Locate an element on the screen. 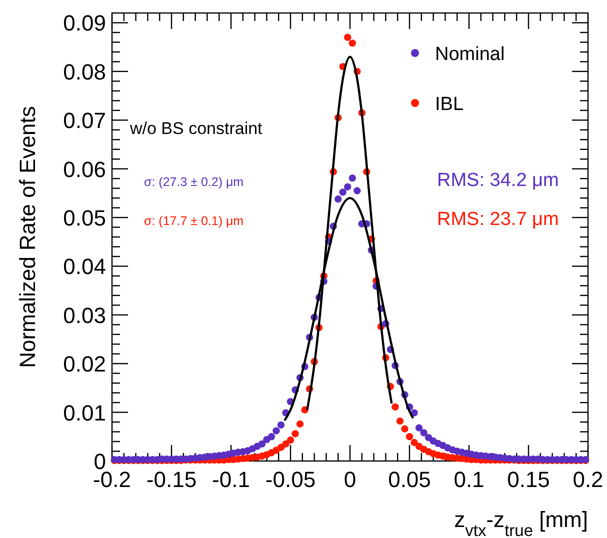 This screenshot has width=607, height=538. x-tick-label: -0.1 is located at coordinates (231, 479).